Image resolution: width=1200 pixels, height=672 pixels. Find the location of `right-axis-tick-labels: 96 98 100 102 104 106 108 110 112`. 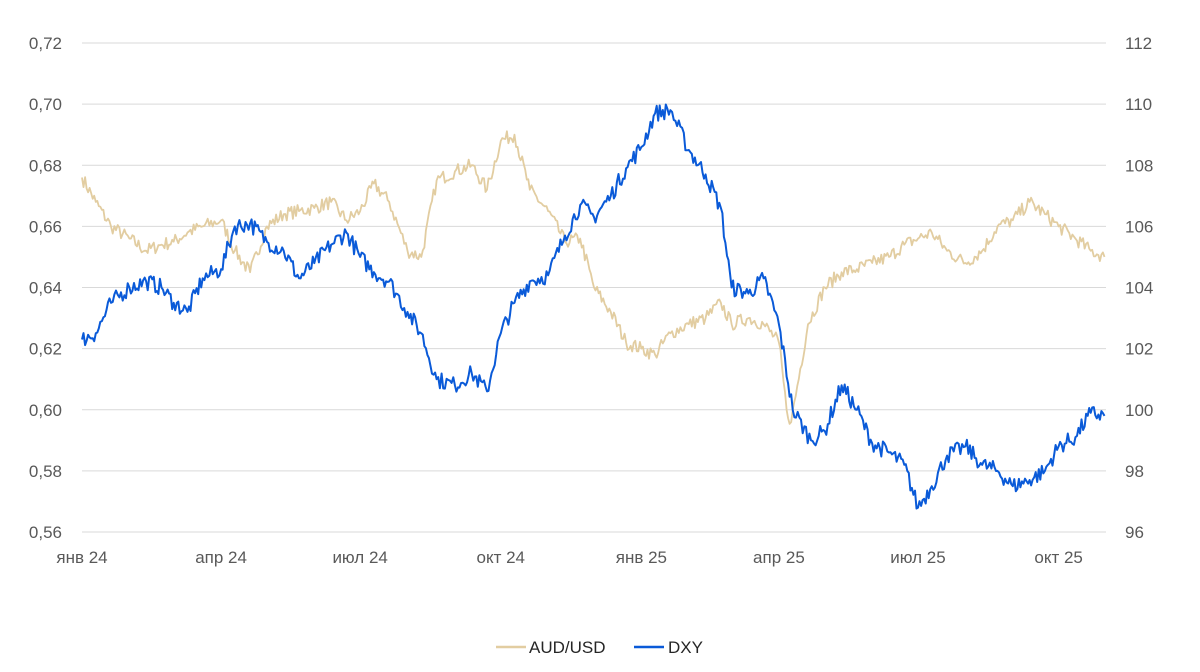

right-axis-tick-labels: 96 98 100 102 104 106 108 110 112 is located at coordinates (1139, 288).